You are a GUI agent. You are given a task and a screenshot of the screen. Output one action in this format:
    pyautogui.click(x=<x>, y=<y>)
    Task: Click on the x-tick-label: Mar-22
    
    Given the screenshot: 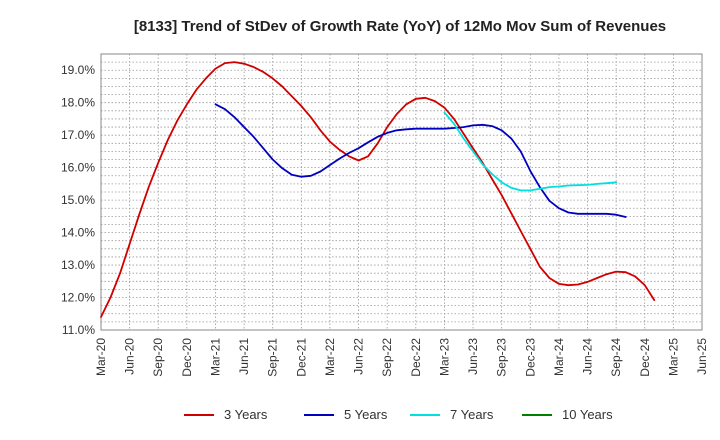 What is the action you would take?
    pyautogui.click(x=330, y=357)
    